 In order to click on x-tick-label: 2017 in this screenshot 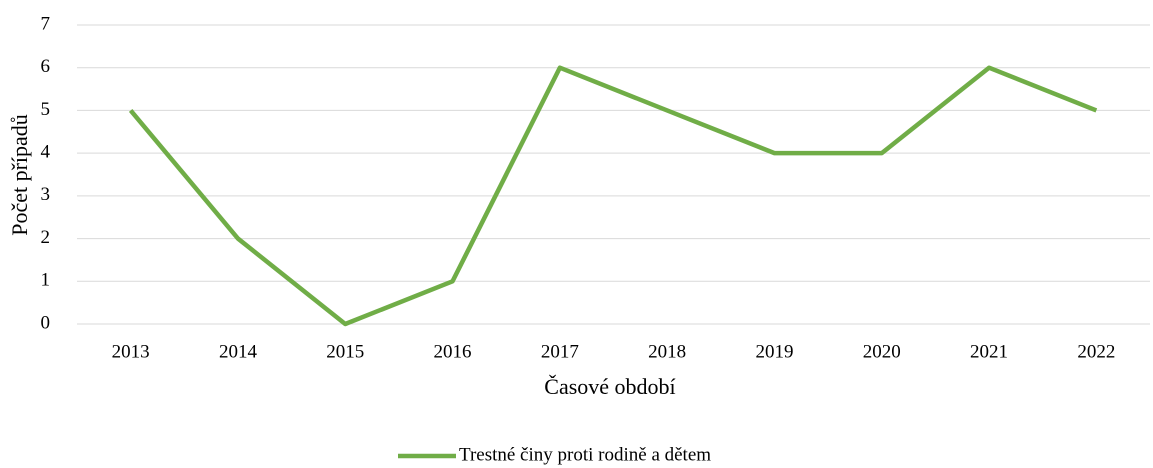, I will do `click(560, 351)`.